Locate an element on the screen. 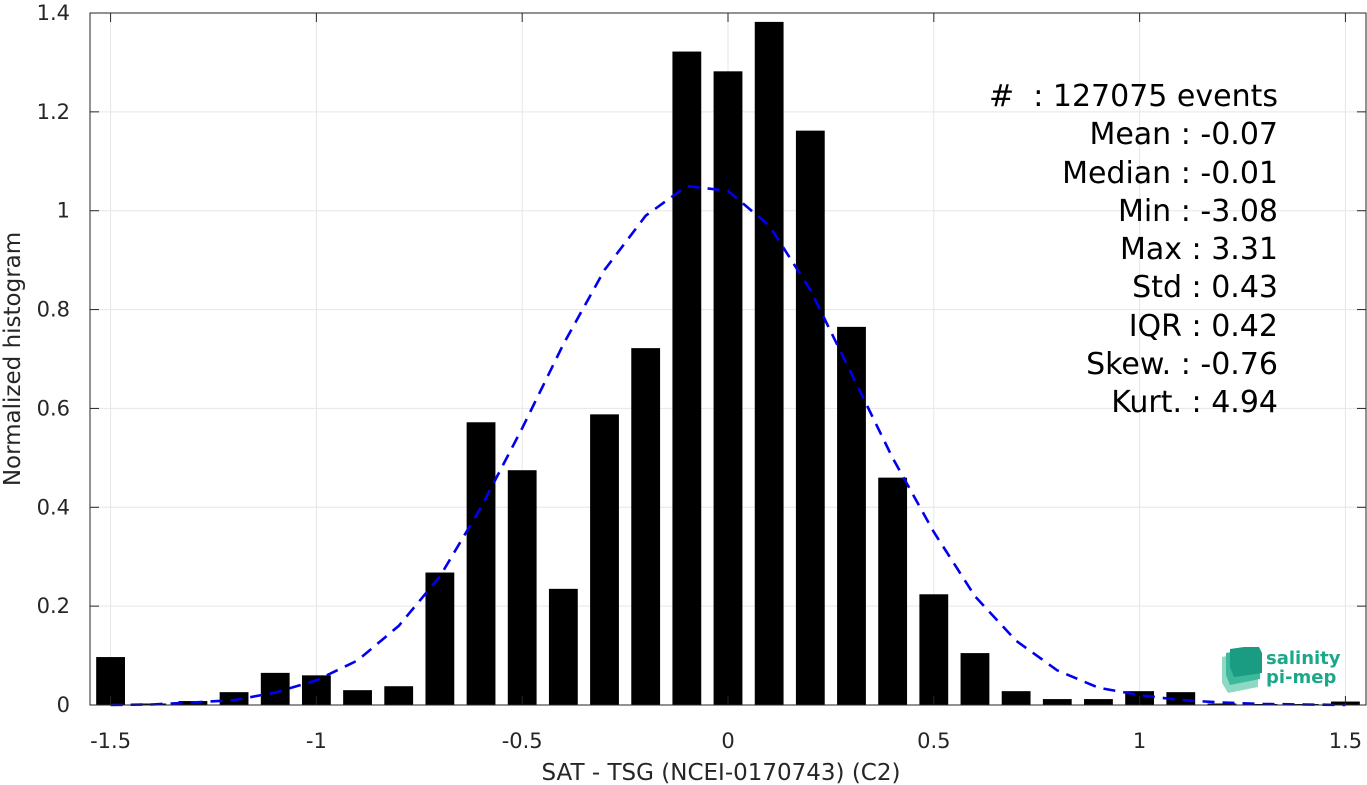  logo-text: salinity pi-mep is located at coordinates (1303, 668).